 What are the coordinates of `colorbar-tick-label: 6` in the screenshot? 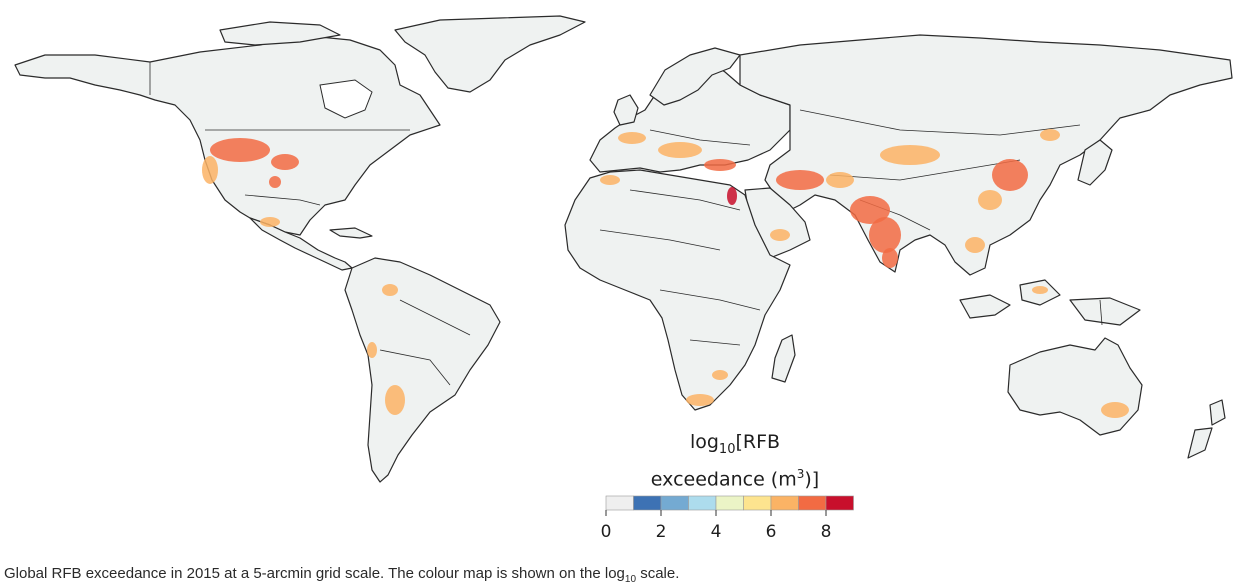 It's located at (771, 532).